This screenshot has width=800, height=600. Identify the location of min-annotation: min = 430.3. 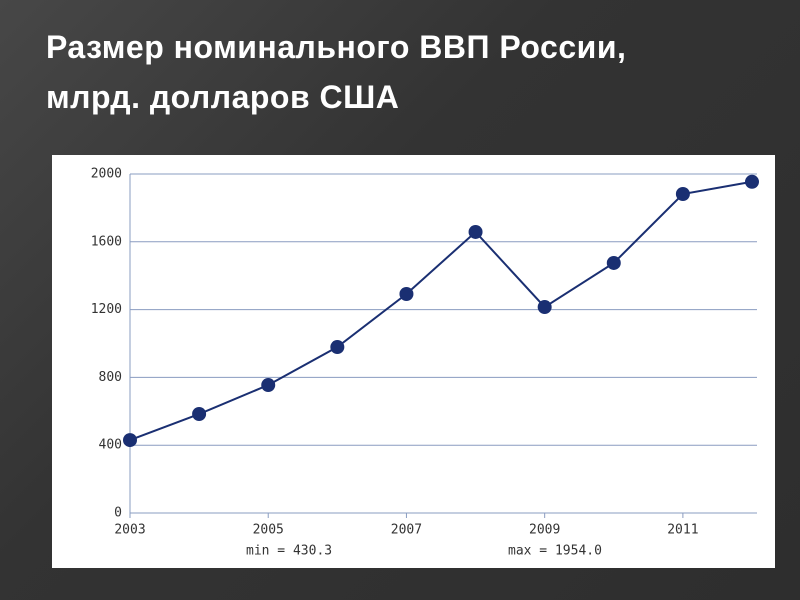
(289, 551).